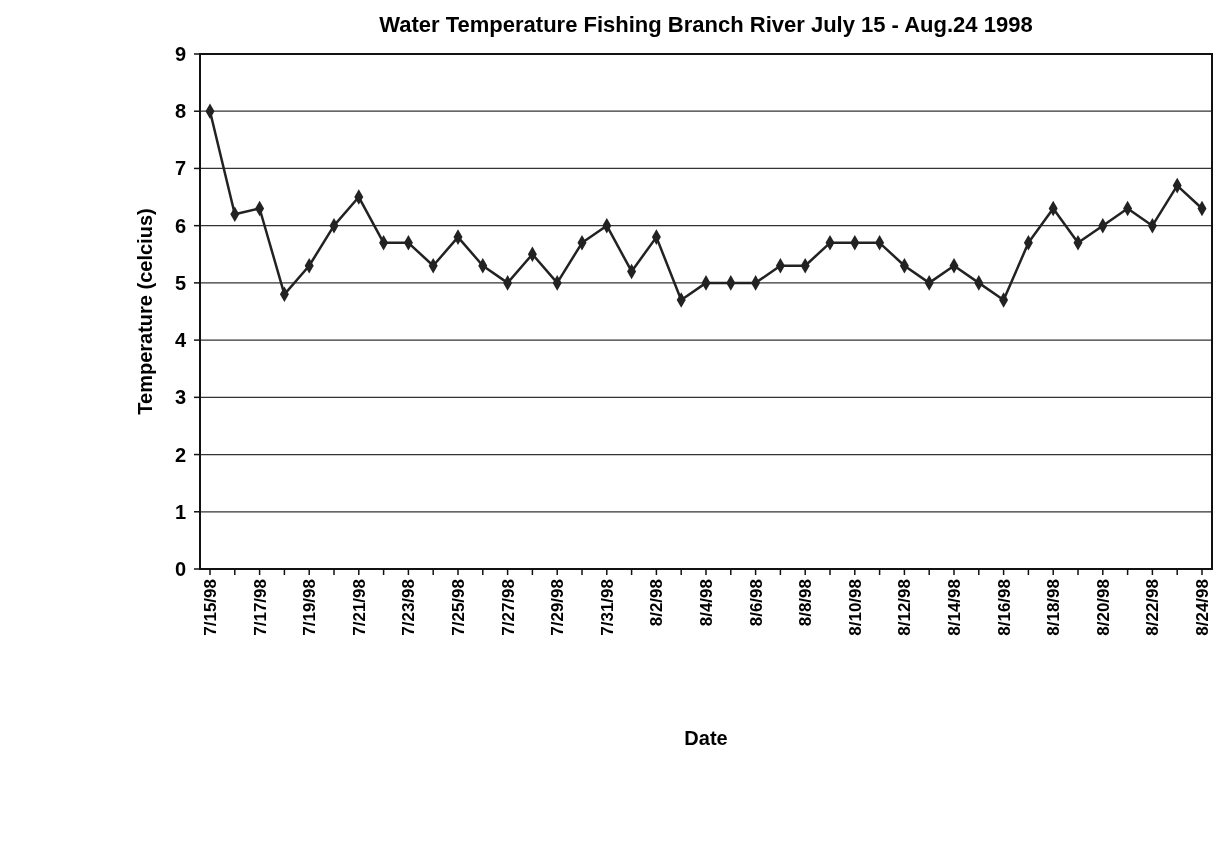  What do you see at coordinates (210, 607) in the screenshot?
I see `x-tick-label: 7/15/98` at bounding box center [210, 607].